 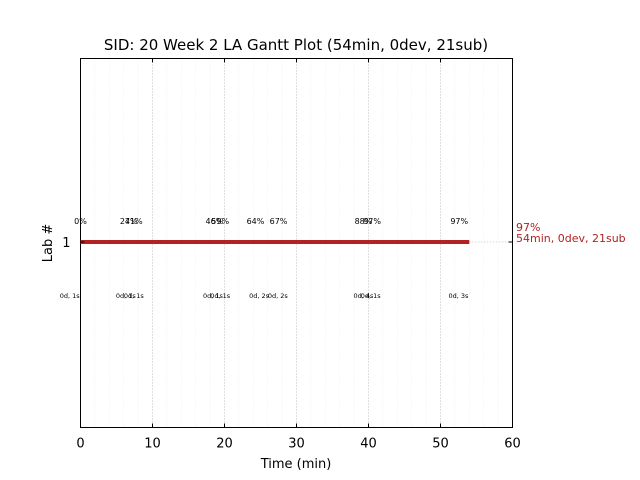 I want to click on x-tick-label: 30, so click(x=296, y=444).